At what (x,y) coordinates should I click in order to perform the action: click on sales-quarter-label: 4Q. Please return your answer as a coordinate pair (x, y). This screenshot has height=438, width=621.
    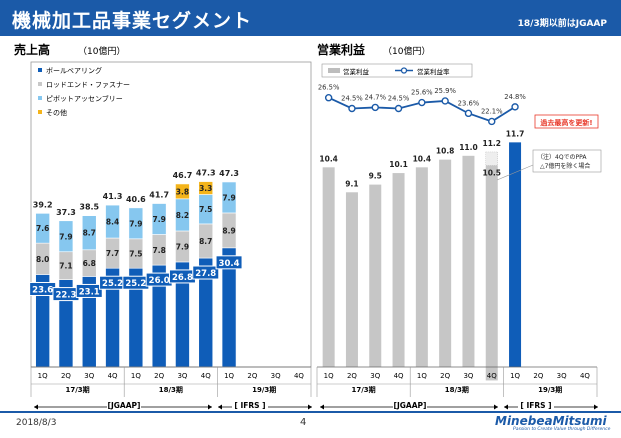
    Looking at the image, I should click on (206, 376).